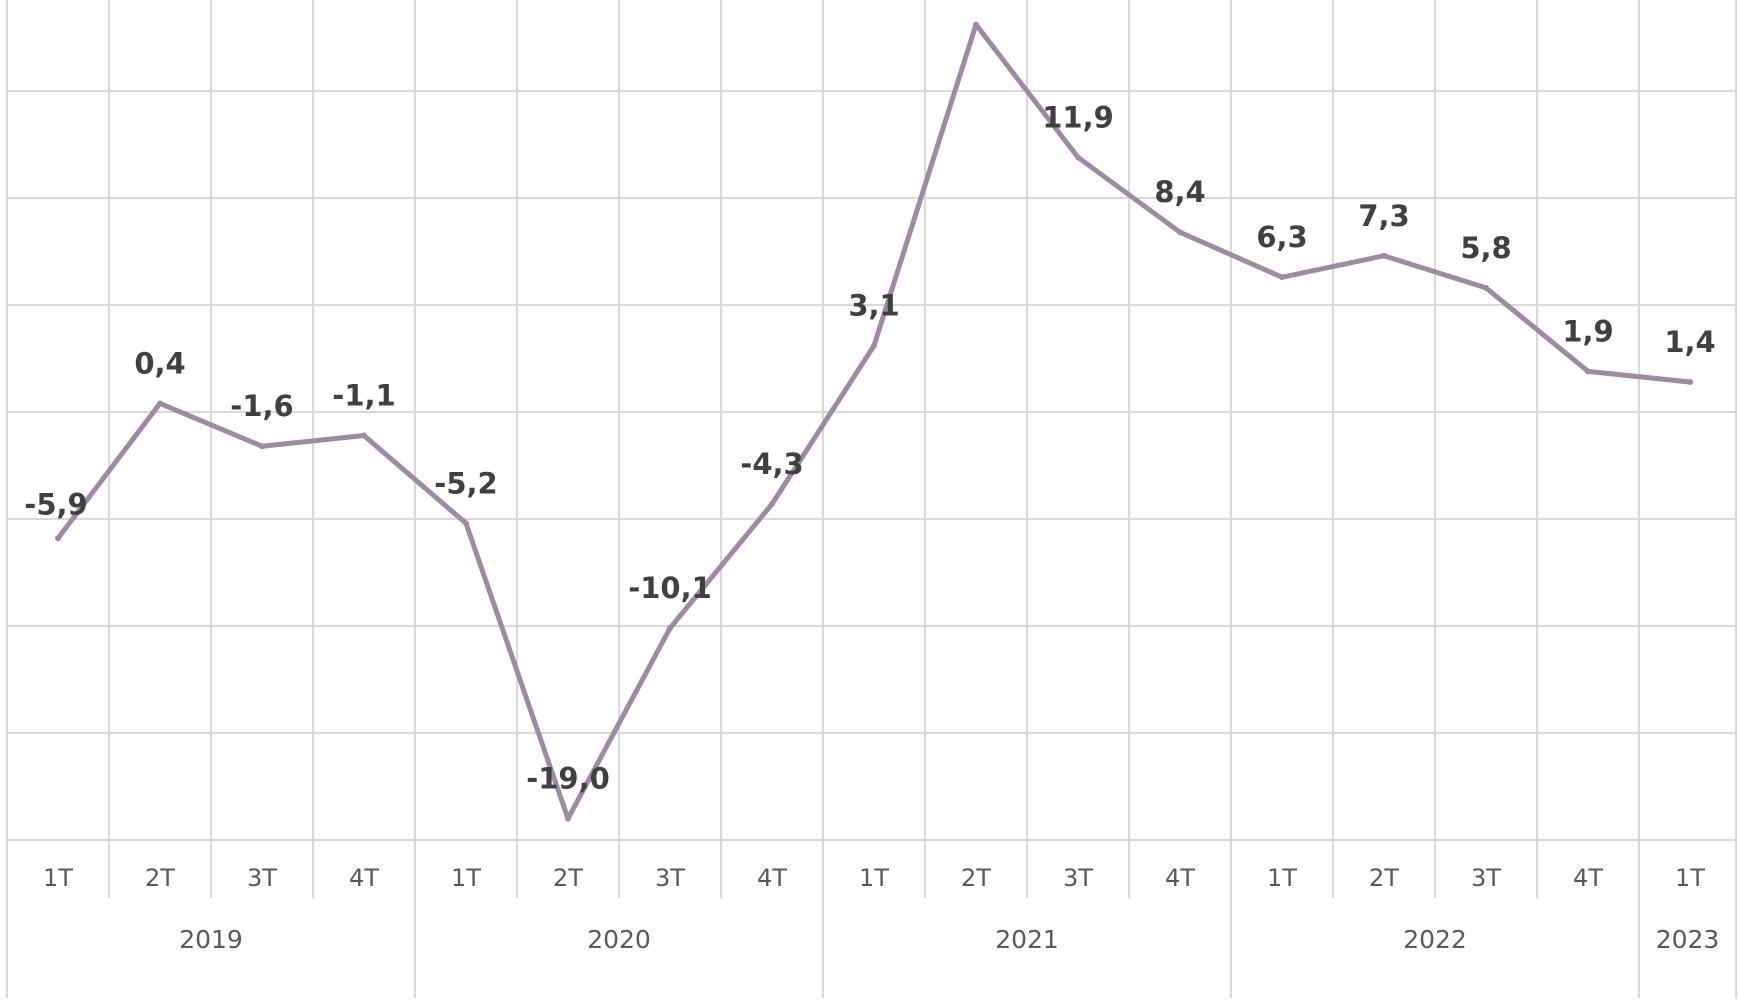 The image size is (1738, 1002). Describe the element at coordinates (1689, 342) in the screenshot. I see `data-label: 1,4` at that location.